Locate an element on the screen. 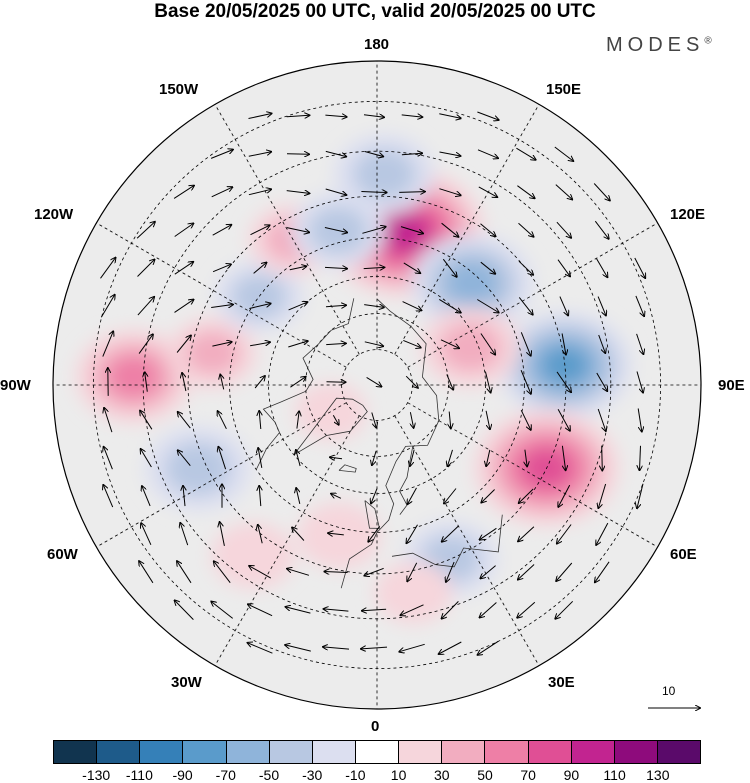 Image resolution: width=750 pixels, height=783 pixels. colorbar-tick-label: -130 is located at coordinates (96, 775).